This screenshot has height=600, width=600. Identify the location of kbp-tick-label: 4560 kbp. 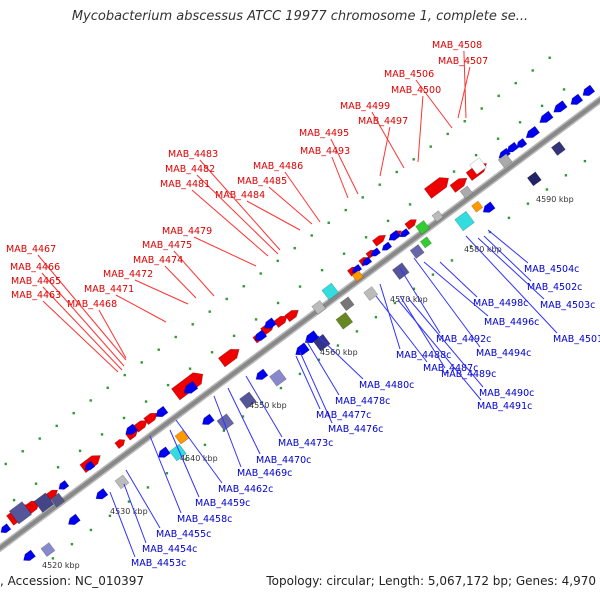
(339, 352).